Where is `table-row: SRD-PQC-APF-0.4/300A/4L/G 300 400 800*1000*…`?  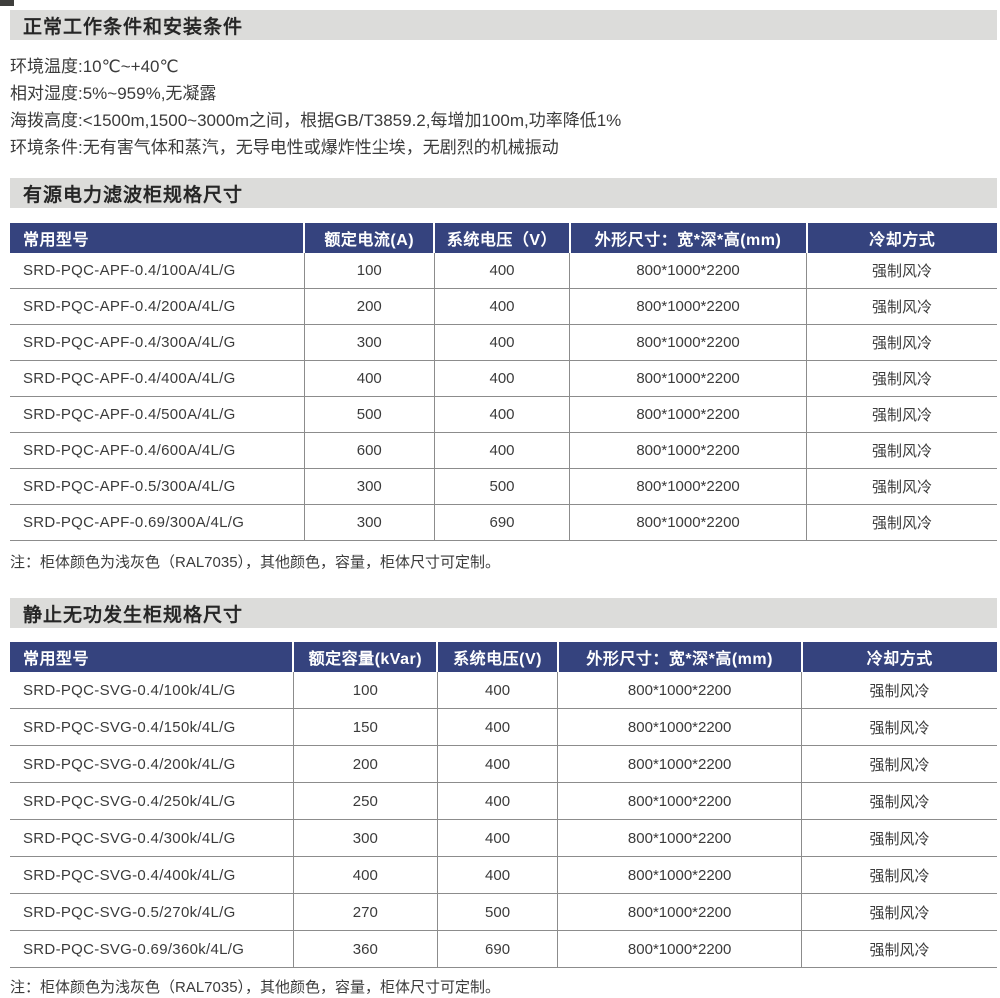
table-row: SRD-PQC-APF-0.4/300A/4L/G 300 400 800*1000*… is located at coordinates (503, 342).